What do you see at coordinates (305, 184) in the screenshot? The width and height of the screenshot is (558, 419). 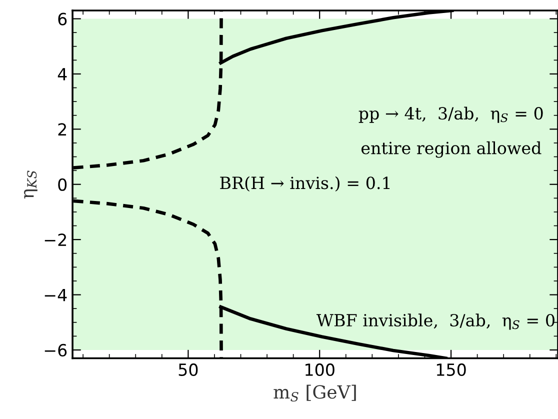 I see `annotation: BR(H → invis.) = 0.1` at bounding box center [305, 184].